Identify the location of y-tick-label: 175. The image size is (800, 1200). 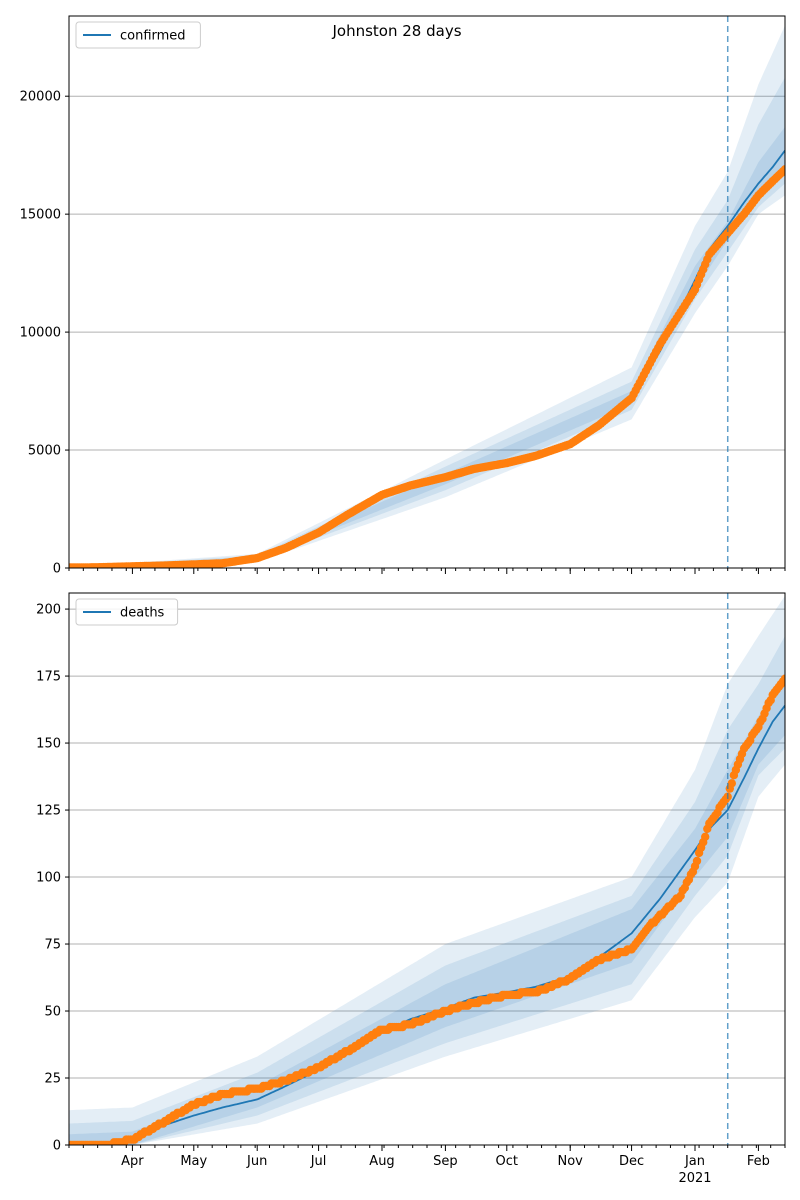
(48, 677).